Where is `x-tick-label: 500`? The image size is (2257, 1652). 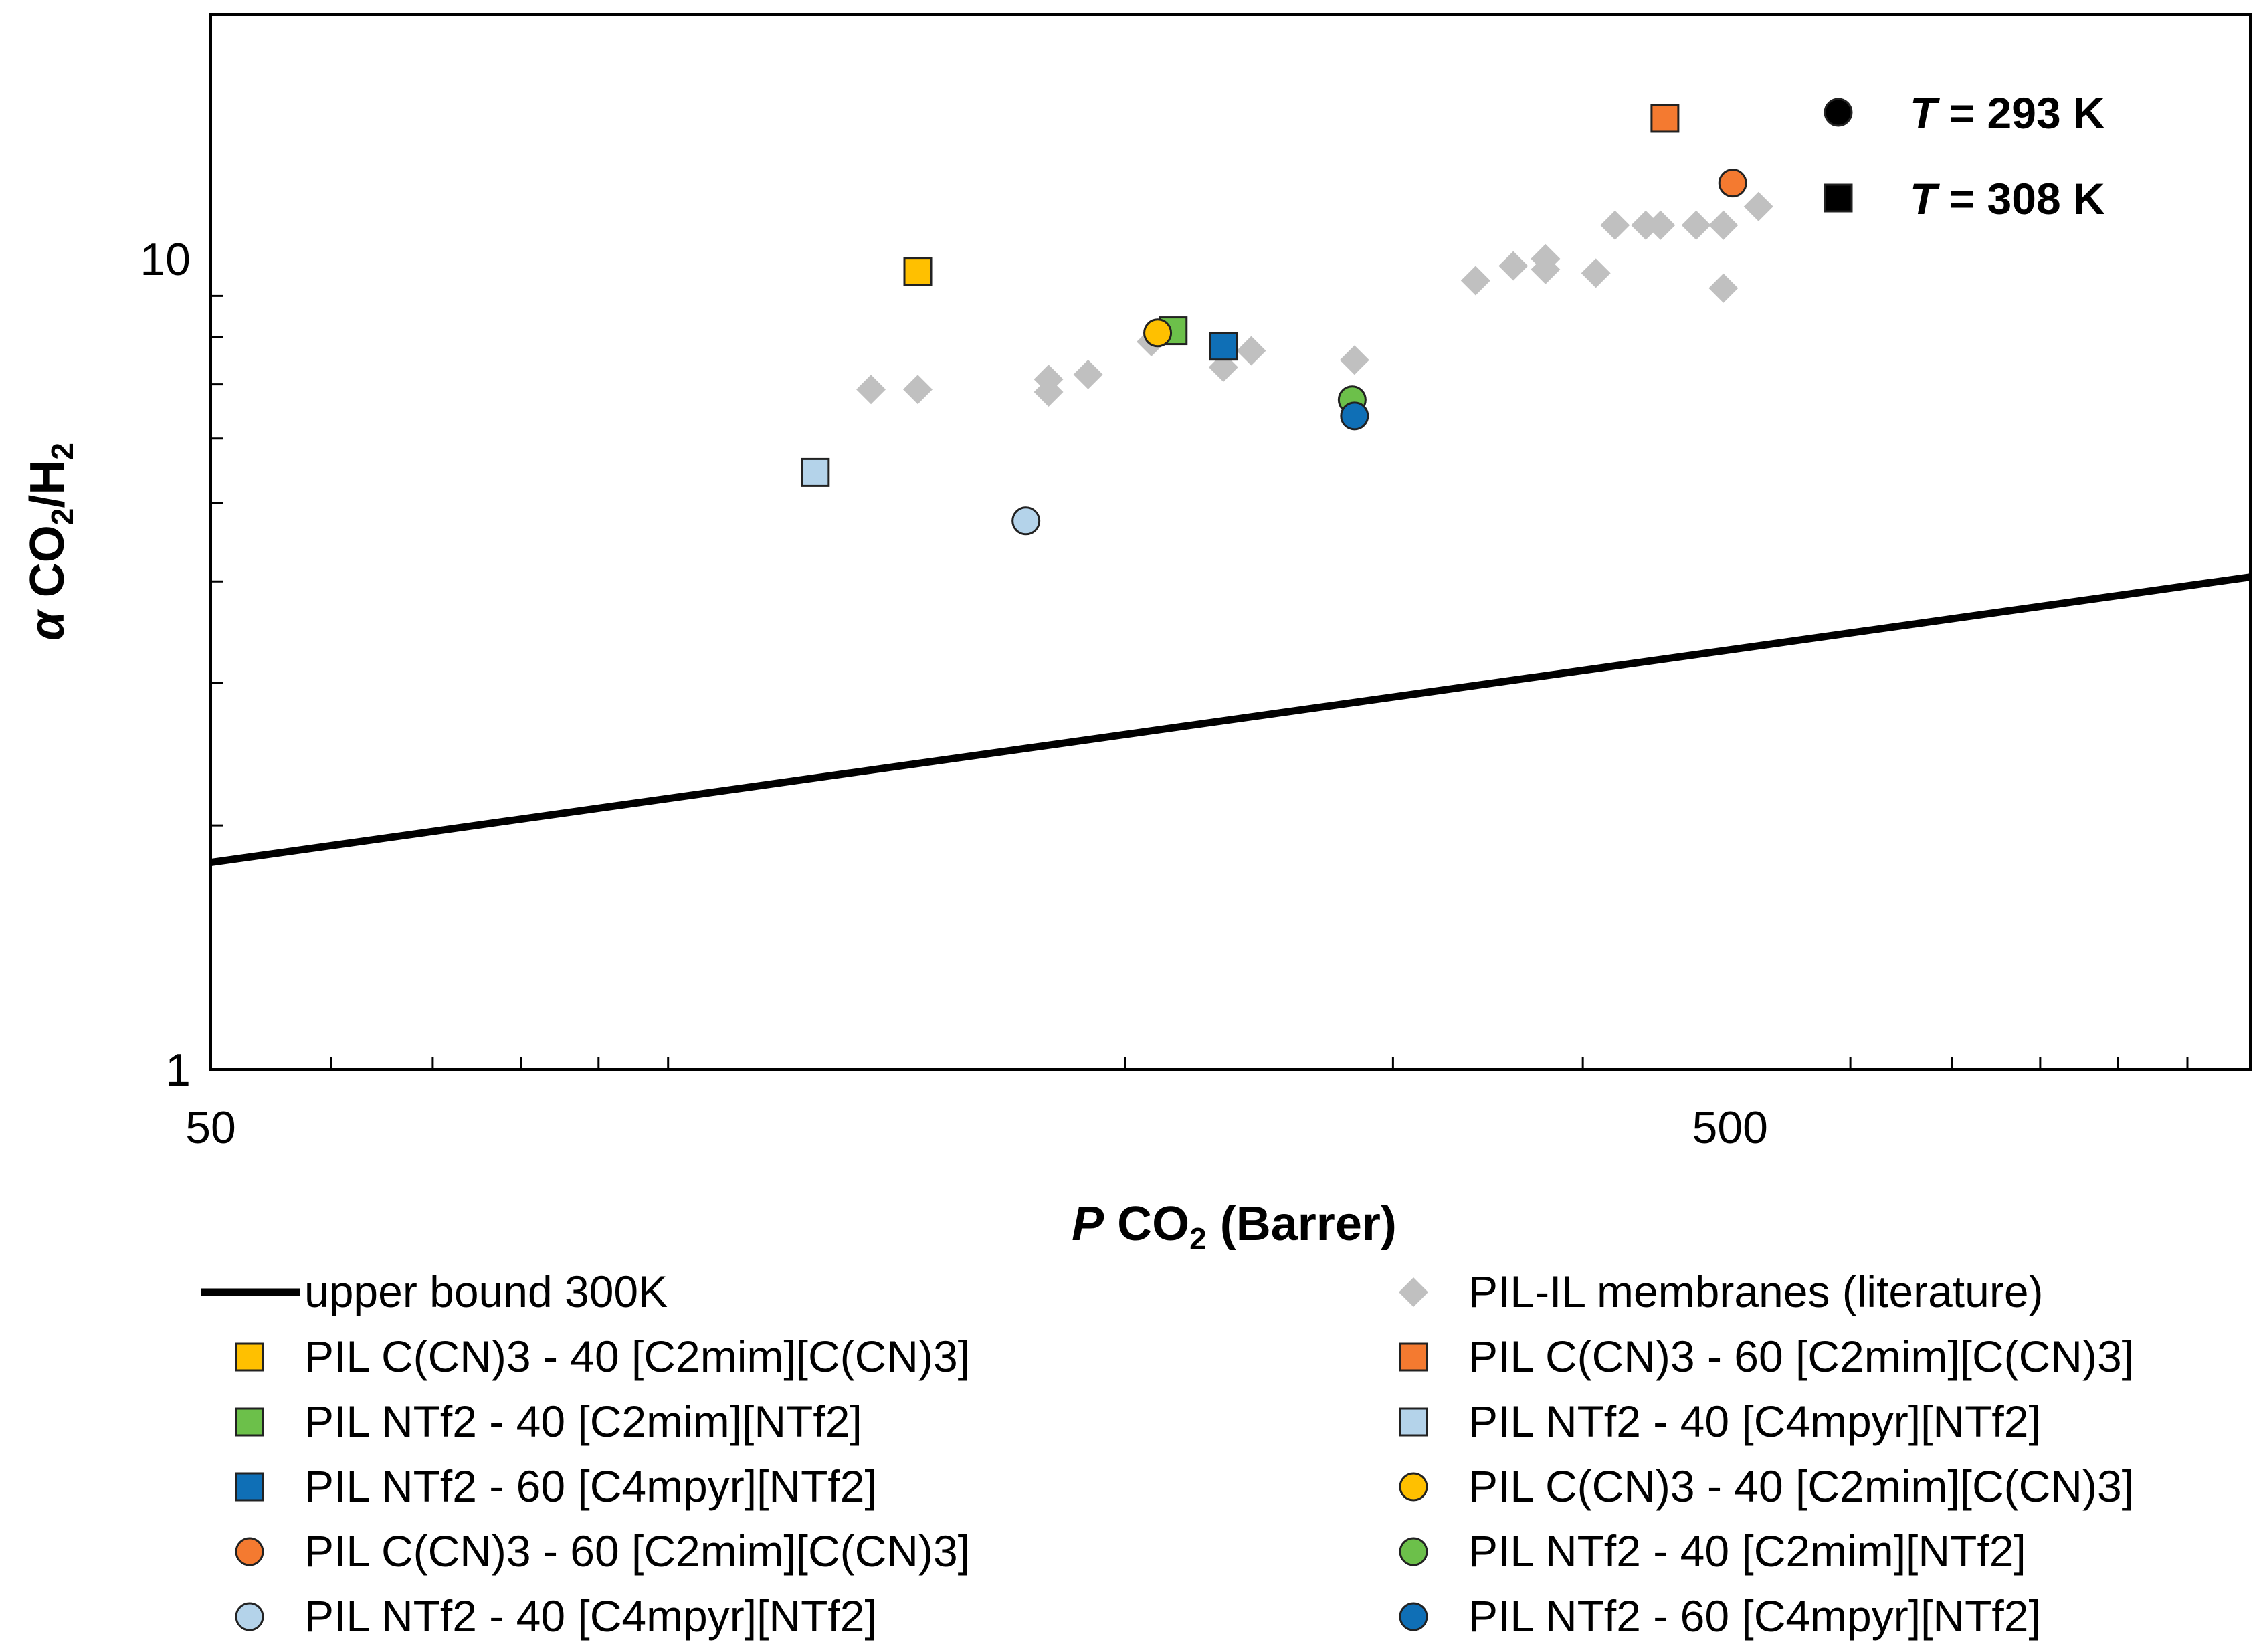
x-tick-label: 500 is located at coordinates (1730, 1127).